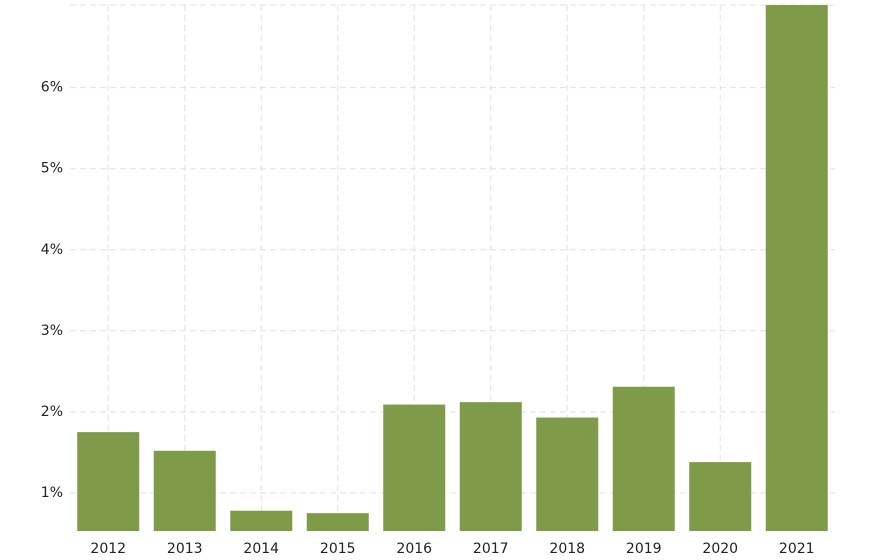 The image size is (888, 560). Describe the element at coordinates (644, 549) in the screenshot. I see `x-tick-label: 2019` at that location.